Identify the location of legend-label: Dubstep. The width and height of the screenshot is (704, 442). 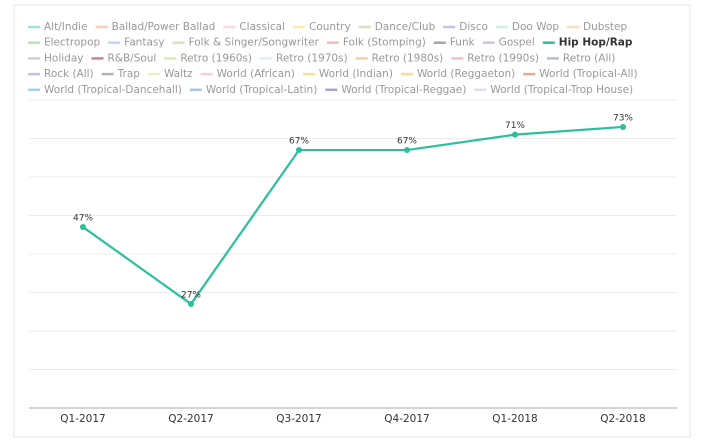
(605, 27).